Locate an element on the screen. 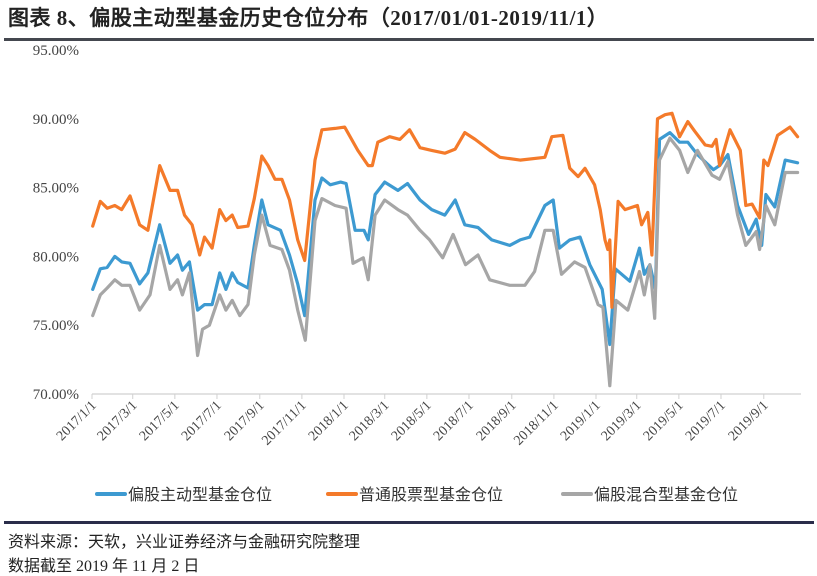 The width and height of the screenshot is (817, 576). y-tick-label: 75.00% is located at coordinates (56, 326).